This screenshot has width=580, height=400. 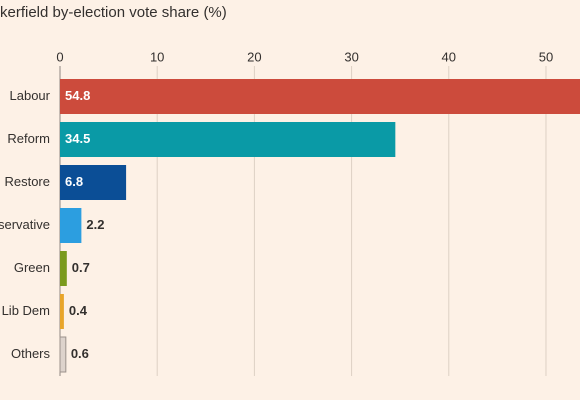 I want to click on value-label: 0.4, so click(x=78, y=310).